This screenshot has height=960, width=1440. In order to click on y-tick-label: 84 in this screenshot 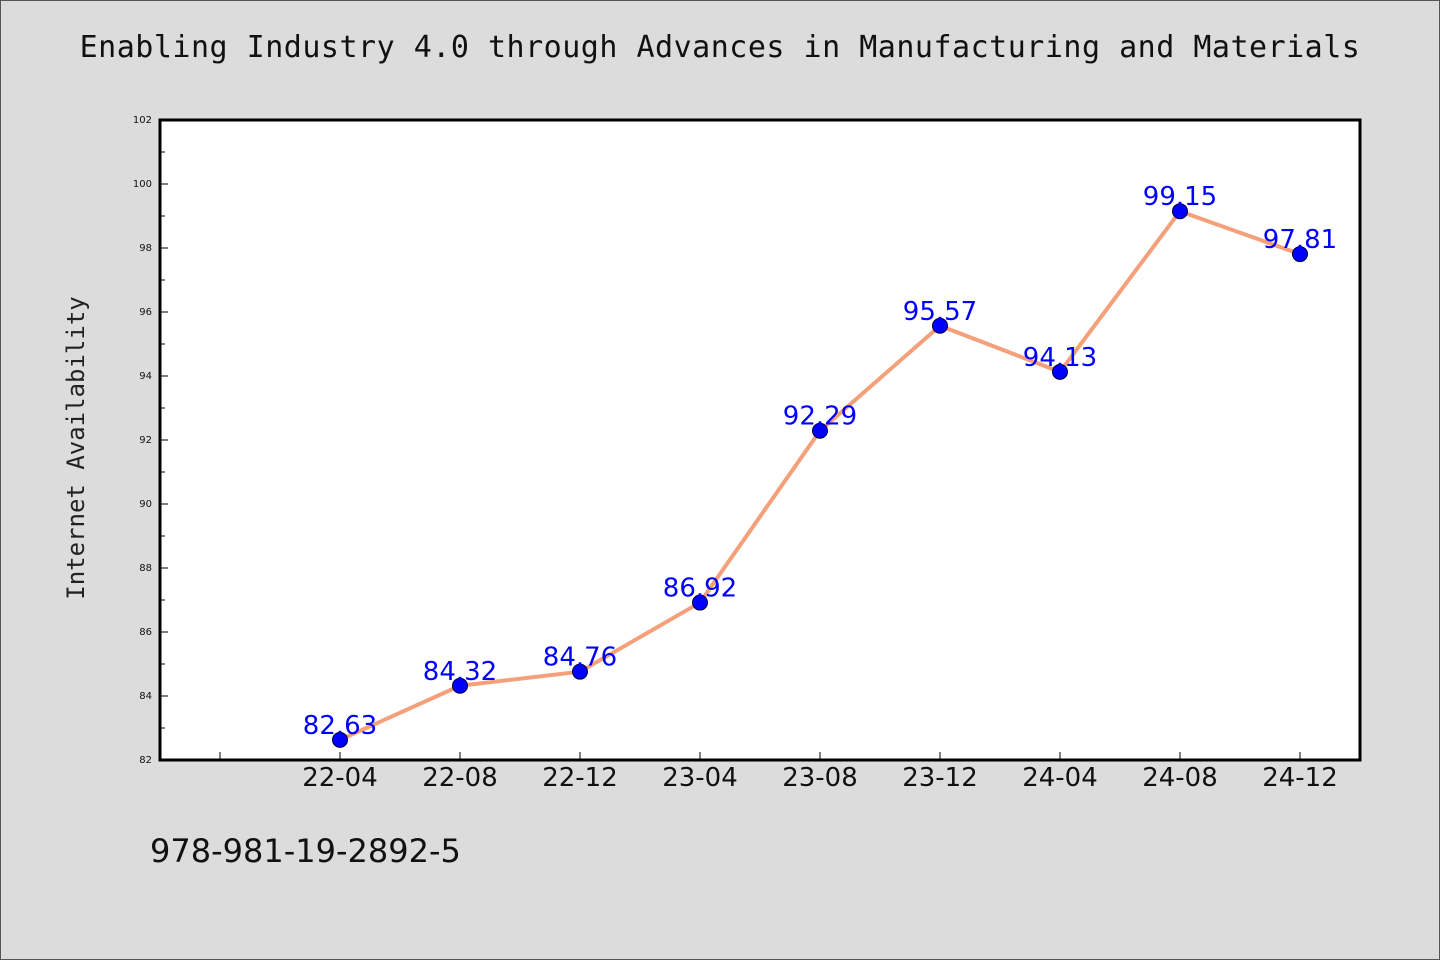, I will do `click(145, 696)`.